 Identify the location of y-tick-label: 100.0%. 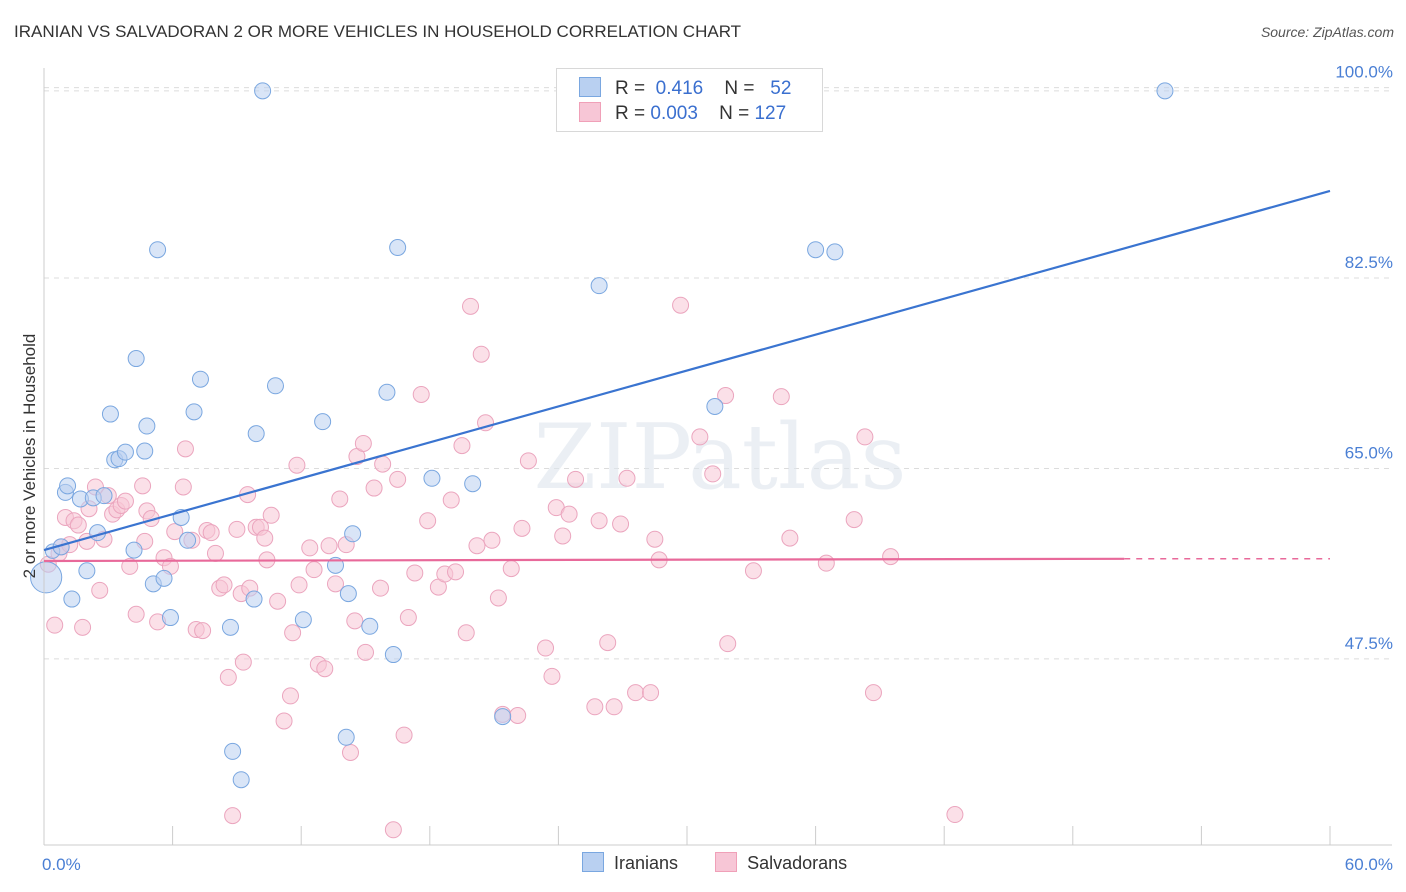
(1364, 72).